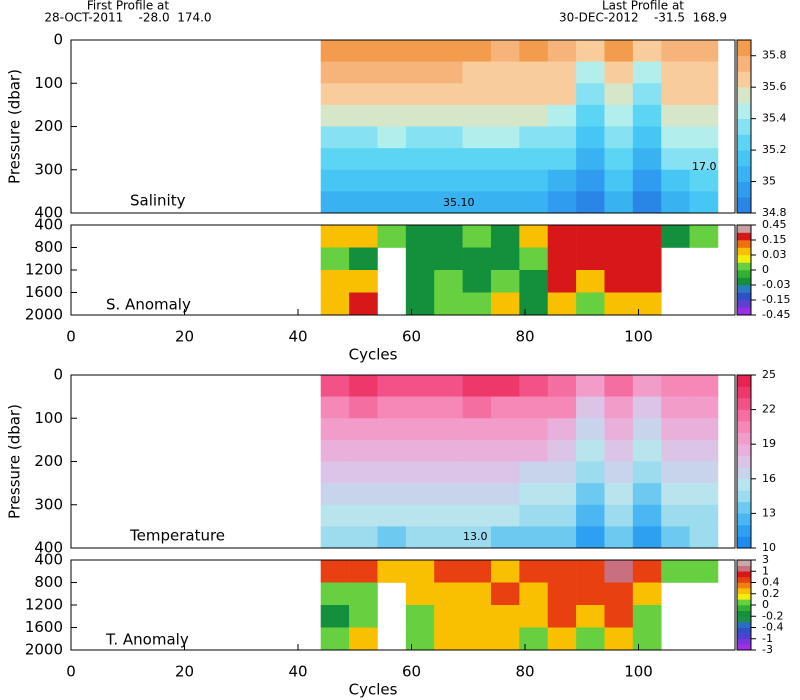 This screenshot has width=800, height=700. What do you see at coordinates (772, 615) in the screenshot?
I see `colorbar-label: -0.2` at bounding box center [772, 615].